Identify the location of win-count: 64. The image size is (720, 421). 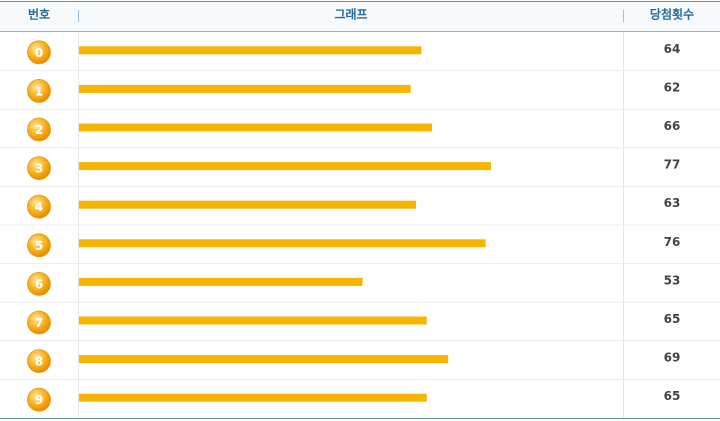
(672, 49).